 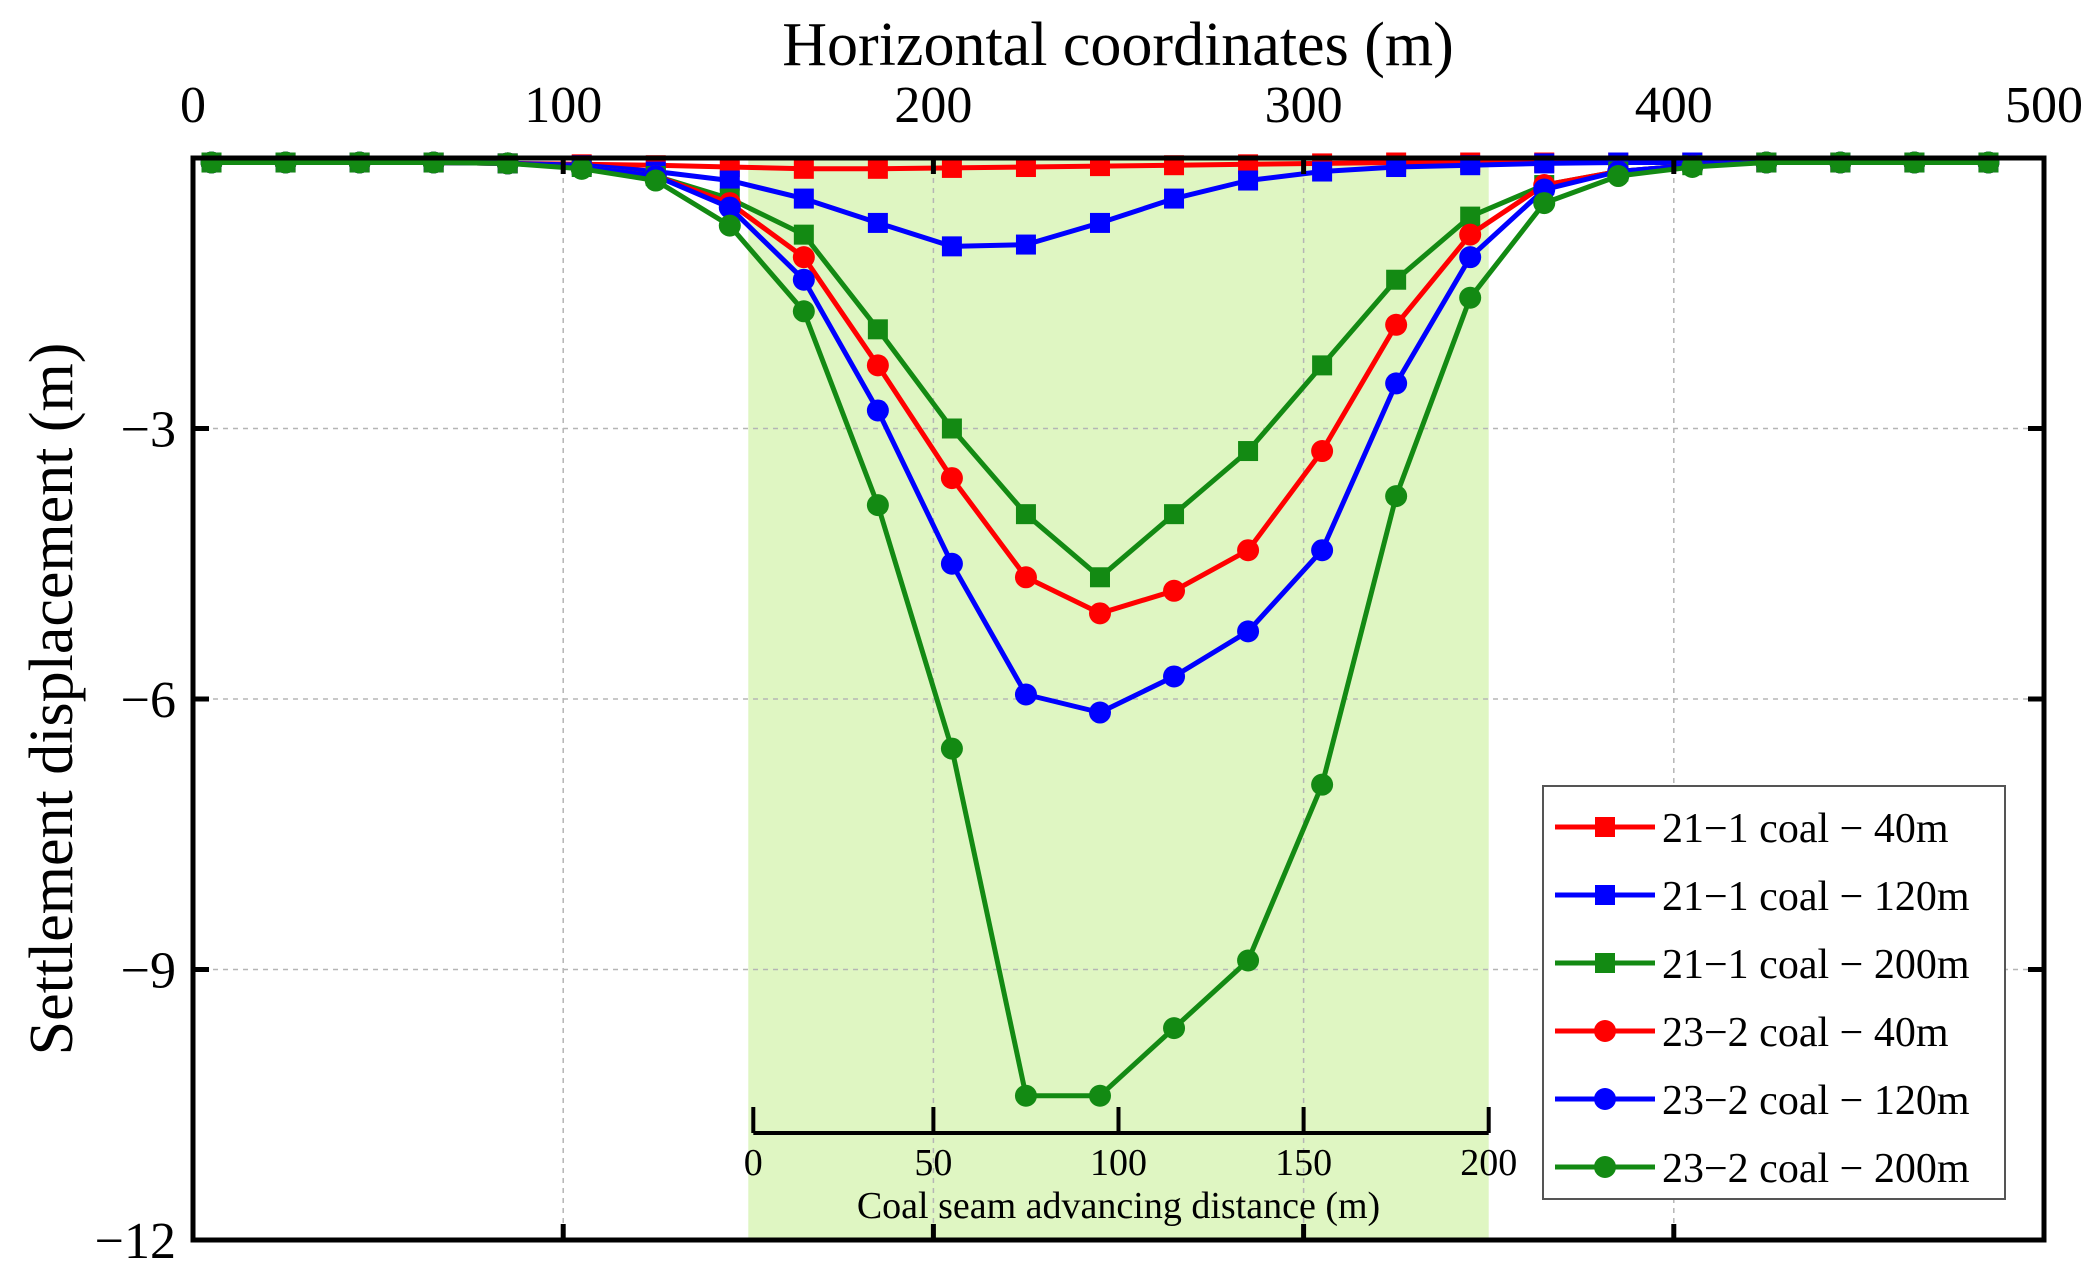 I want to click on y-tick-label: −12, so click(x=135, y=1241).